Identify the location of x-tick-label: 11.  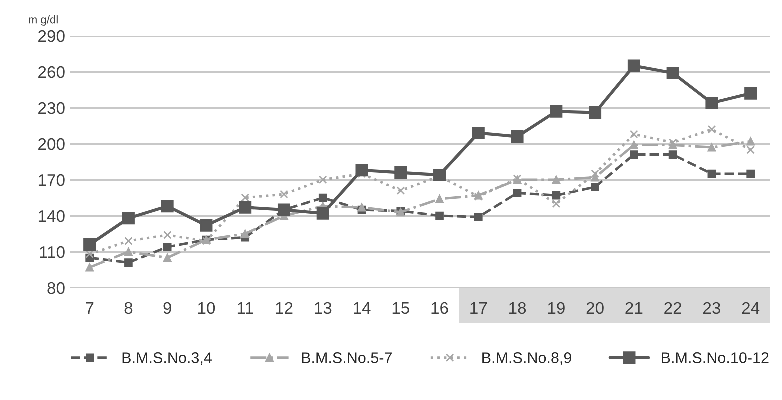
(246, 308).